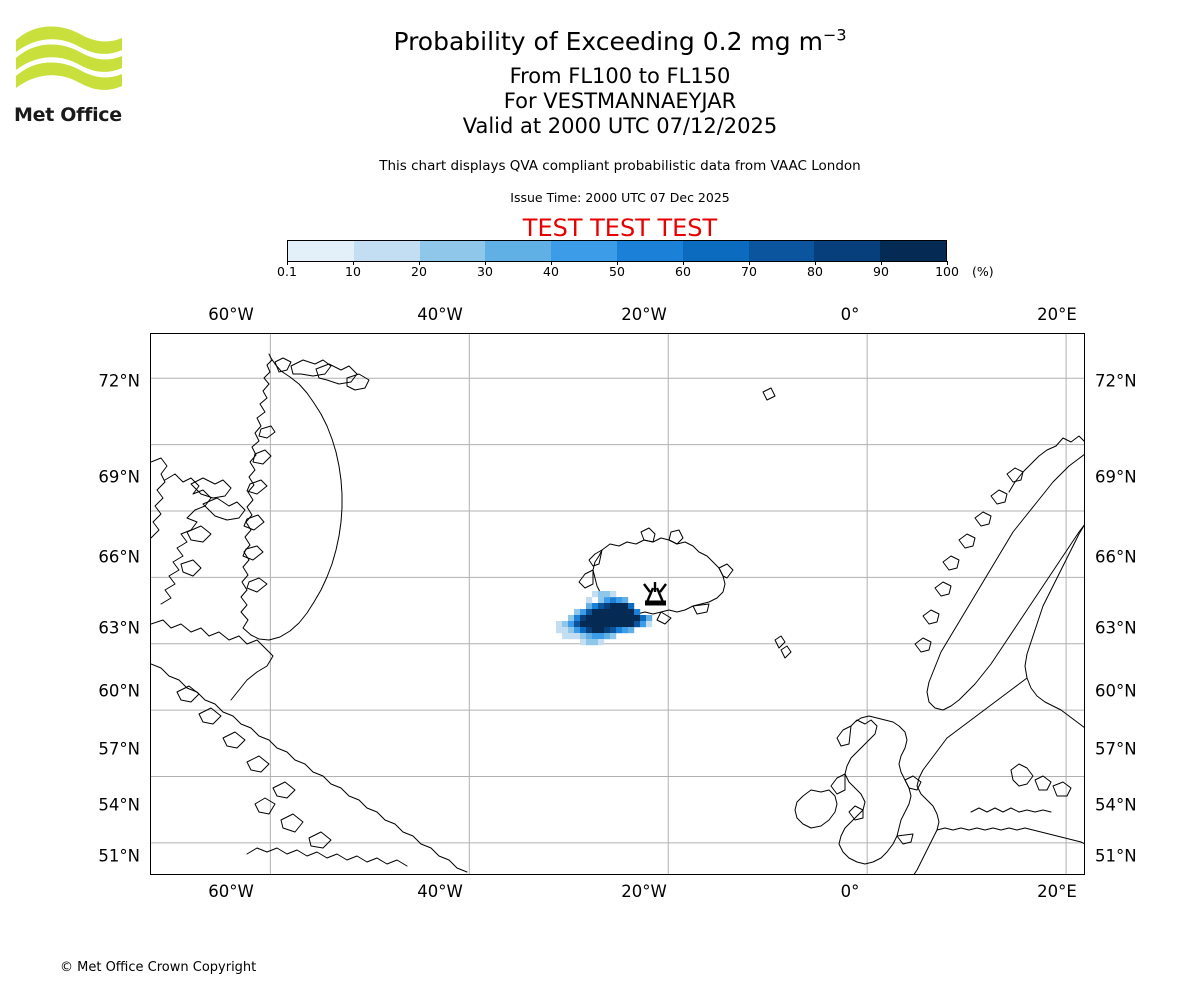  I want to click on axis-label-bottom-60°W: 60°W, so click(231, 891).